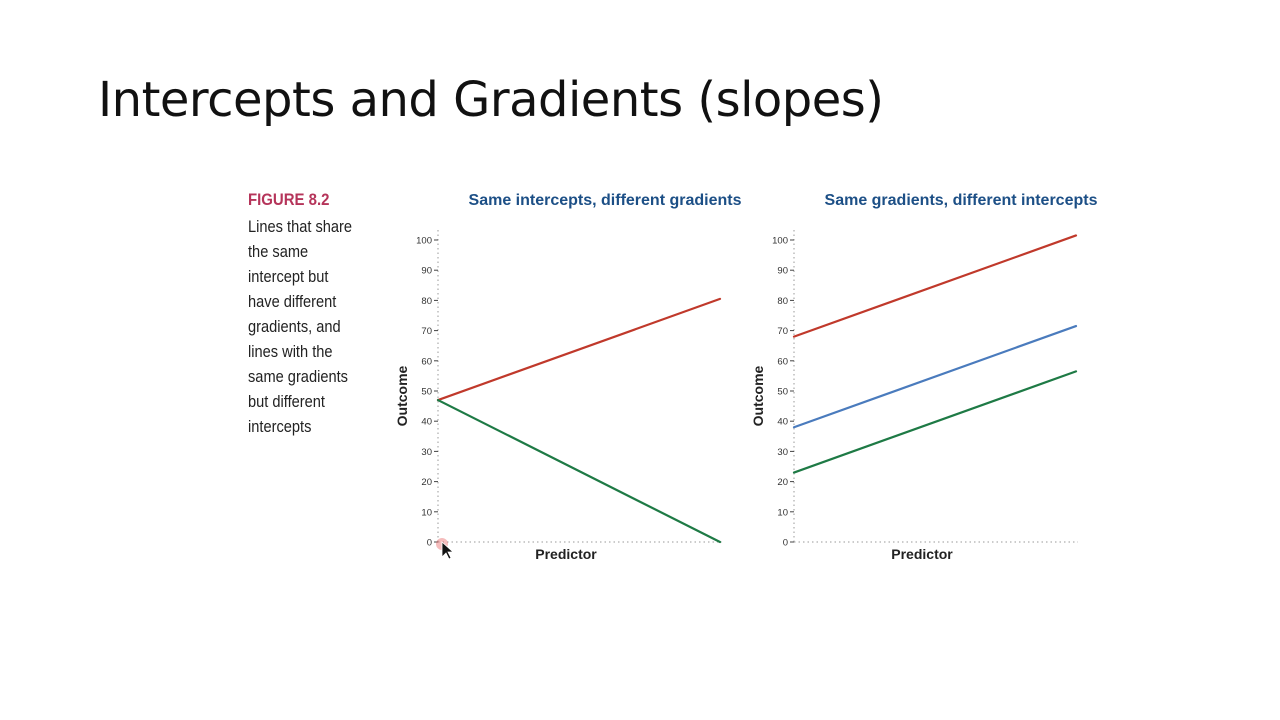 This screenshot has height=720, width=1280. Describe the element at coordinates (491, 100) in the screenshot. I see `slide-title: Intercepts and Gradients (slopes)` at that location.